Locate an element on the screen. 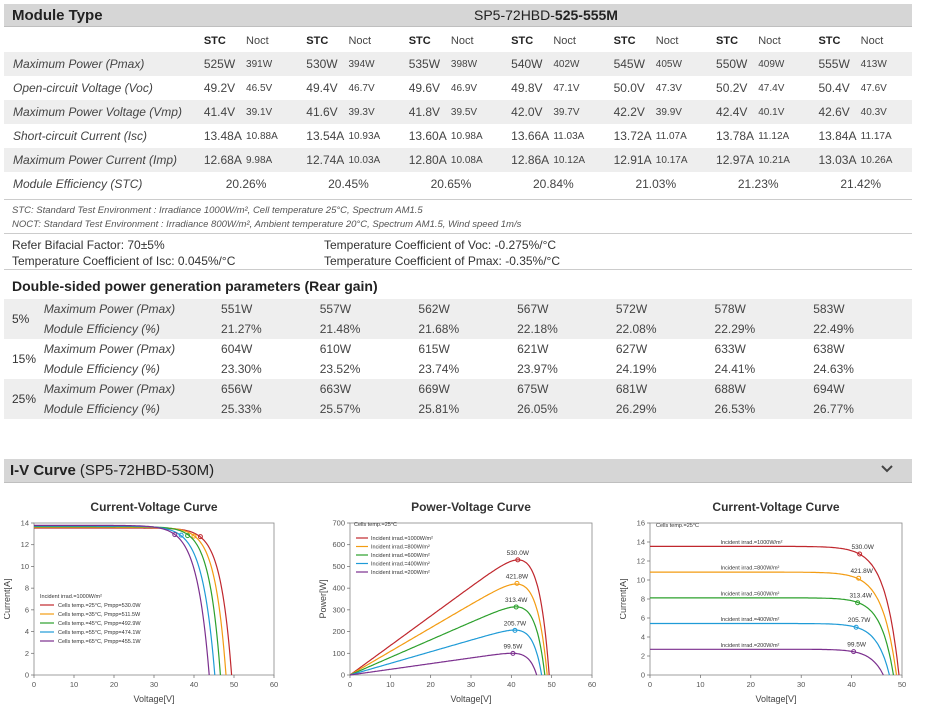 This screenshot has width=933, height=721. iv-curve-title: I-V Curve is located at coordinates (43, 470).